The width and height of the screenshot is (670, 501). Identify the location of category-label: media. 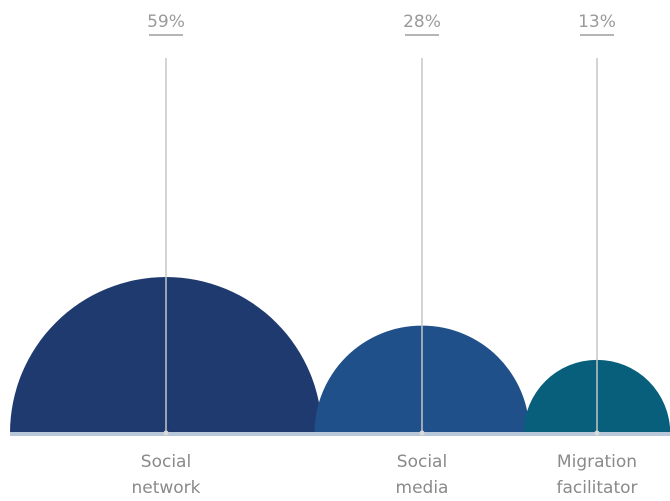
(422, 488).